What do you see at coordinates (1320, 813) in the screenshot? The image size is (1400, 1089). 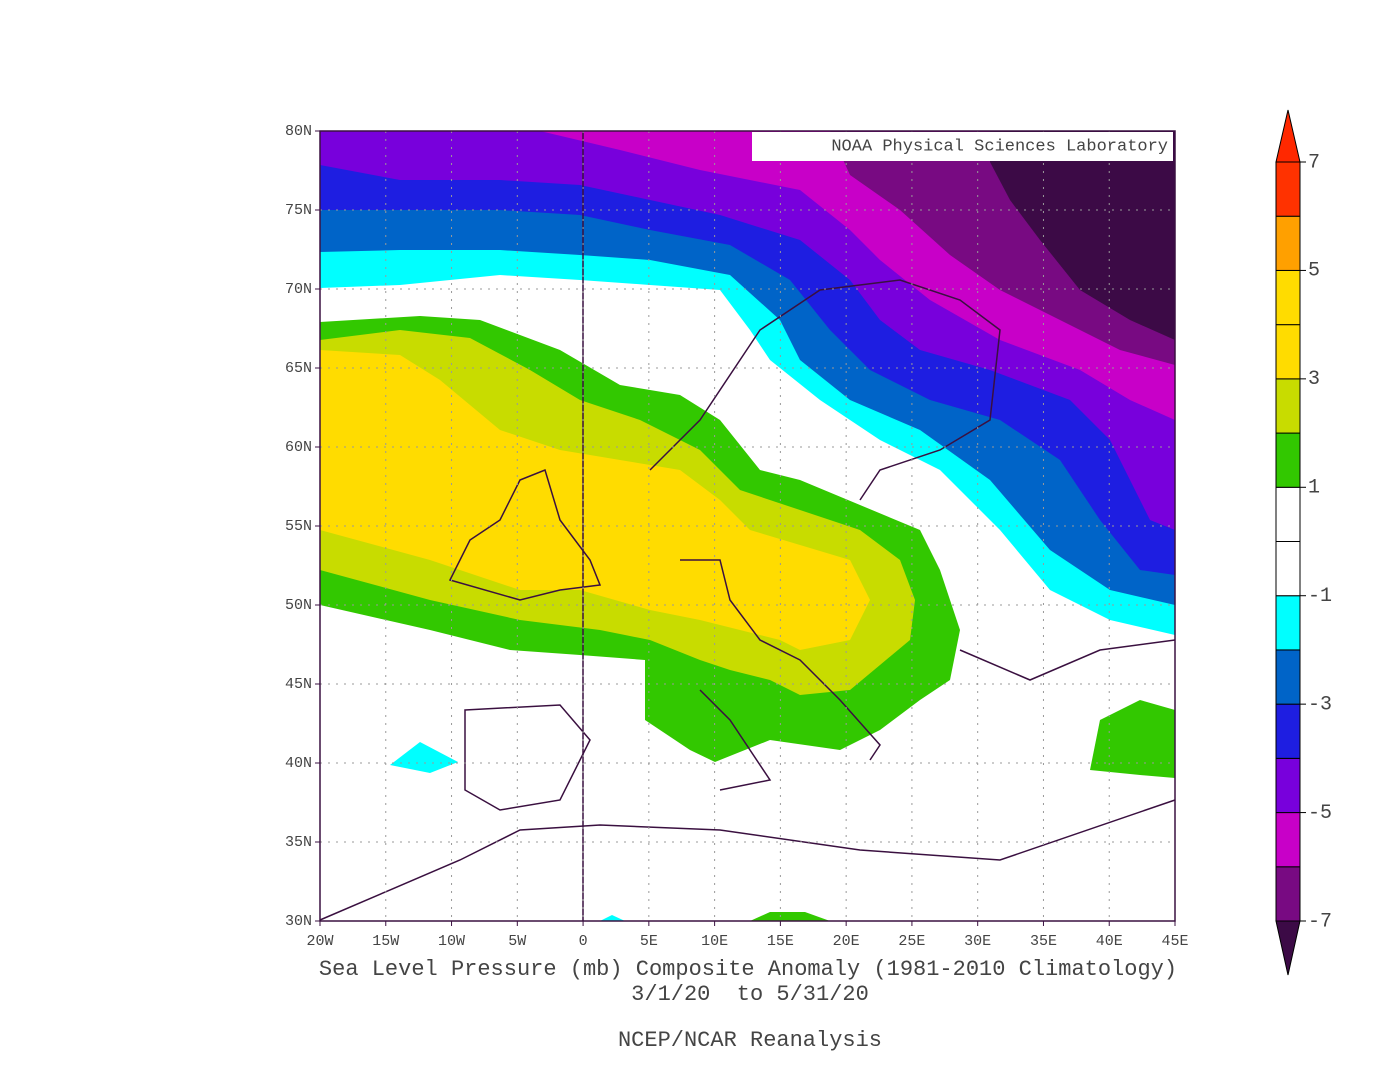 I see `colorbar-label: -5` at bounding box center [1320, 813].